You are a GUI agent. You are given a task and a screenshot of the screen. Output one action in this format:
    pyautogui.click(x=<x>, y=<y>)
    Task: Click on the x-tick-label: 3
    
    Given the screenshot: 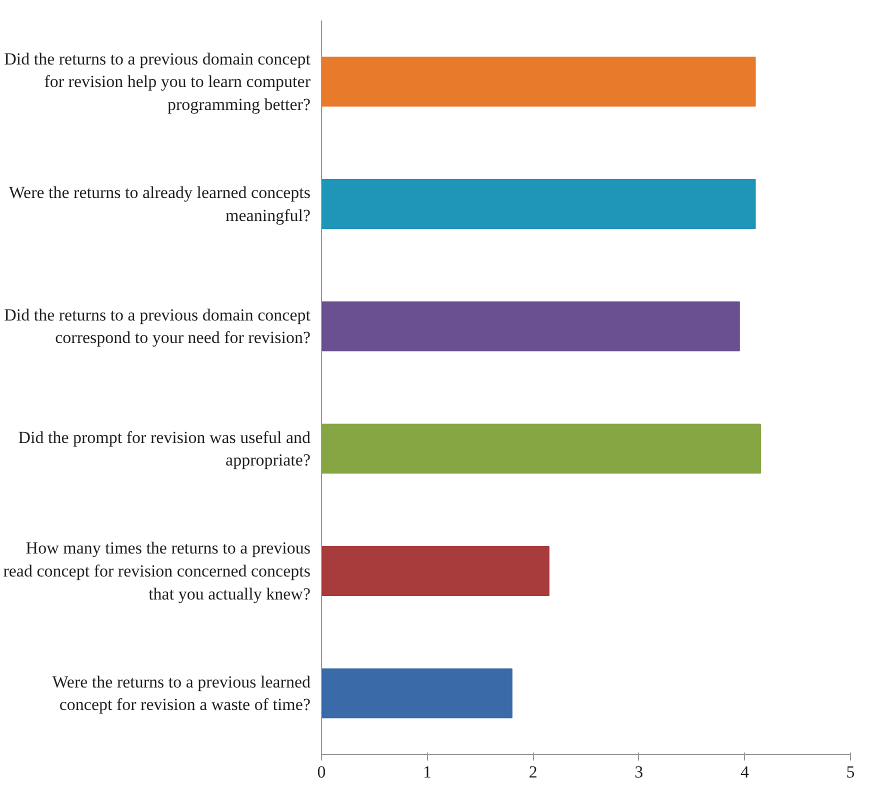 What is the action you would take?
    pyautogui.click(x=639, y=772)
    